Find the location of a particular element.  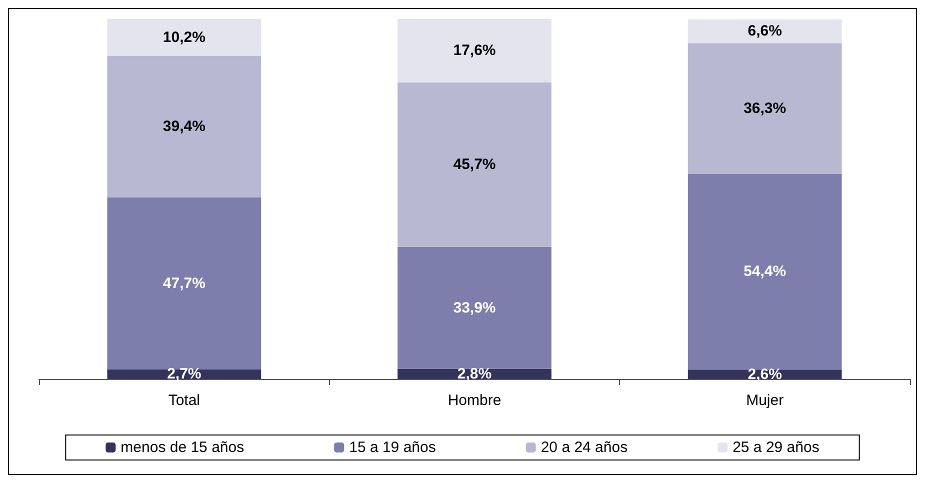

data-label: 54,4% is located at coordinates (765, 271).